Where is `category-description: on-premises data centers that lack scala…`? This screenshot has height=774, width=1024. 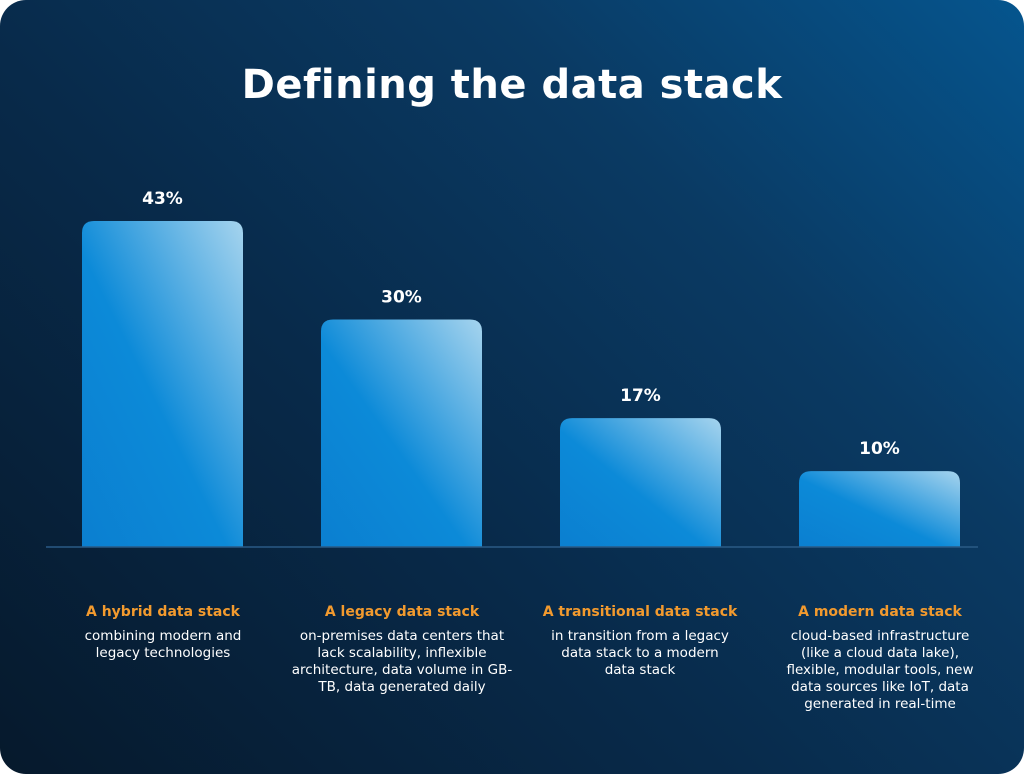
category-description: on-premises data centers that lack scala… is located at coordinates (402, 661).